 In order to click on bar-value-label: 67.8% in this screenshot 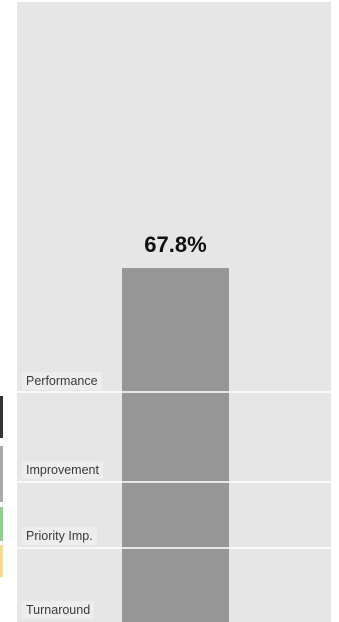, I will do `click(175, 245)`.